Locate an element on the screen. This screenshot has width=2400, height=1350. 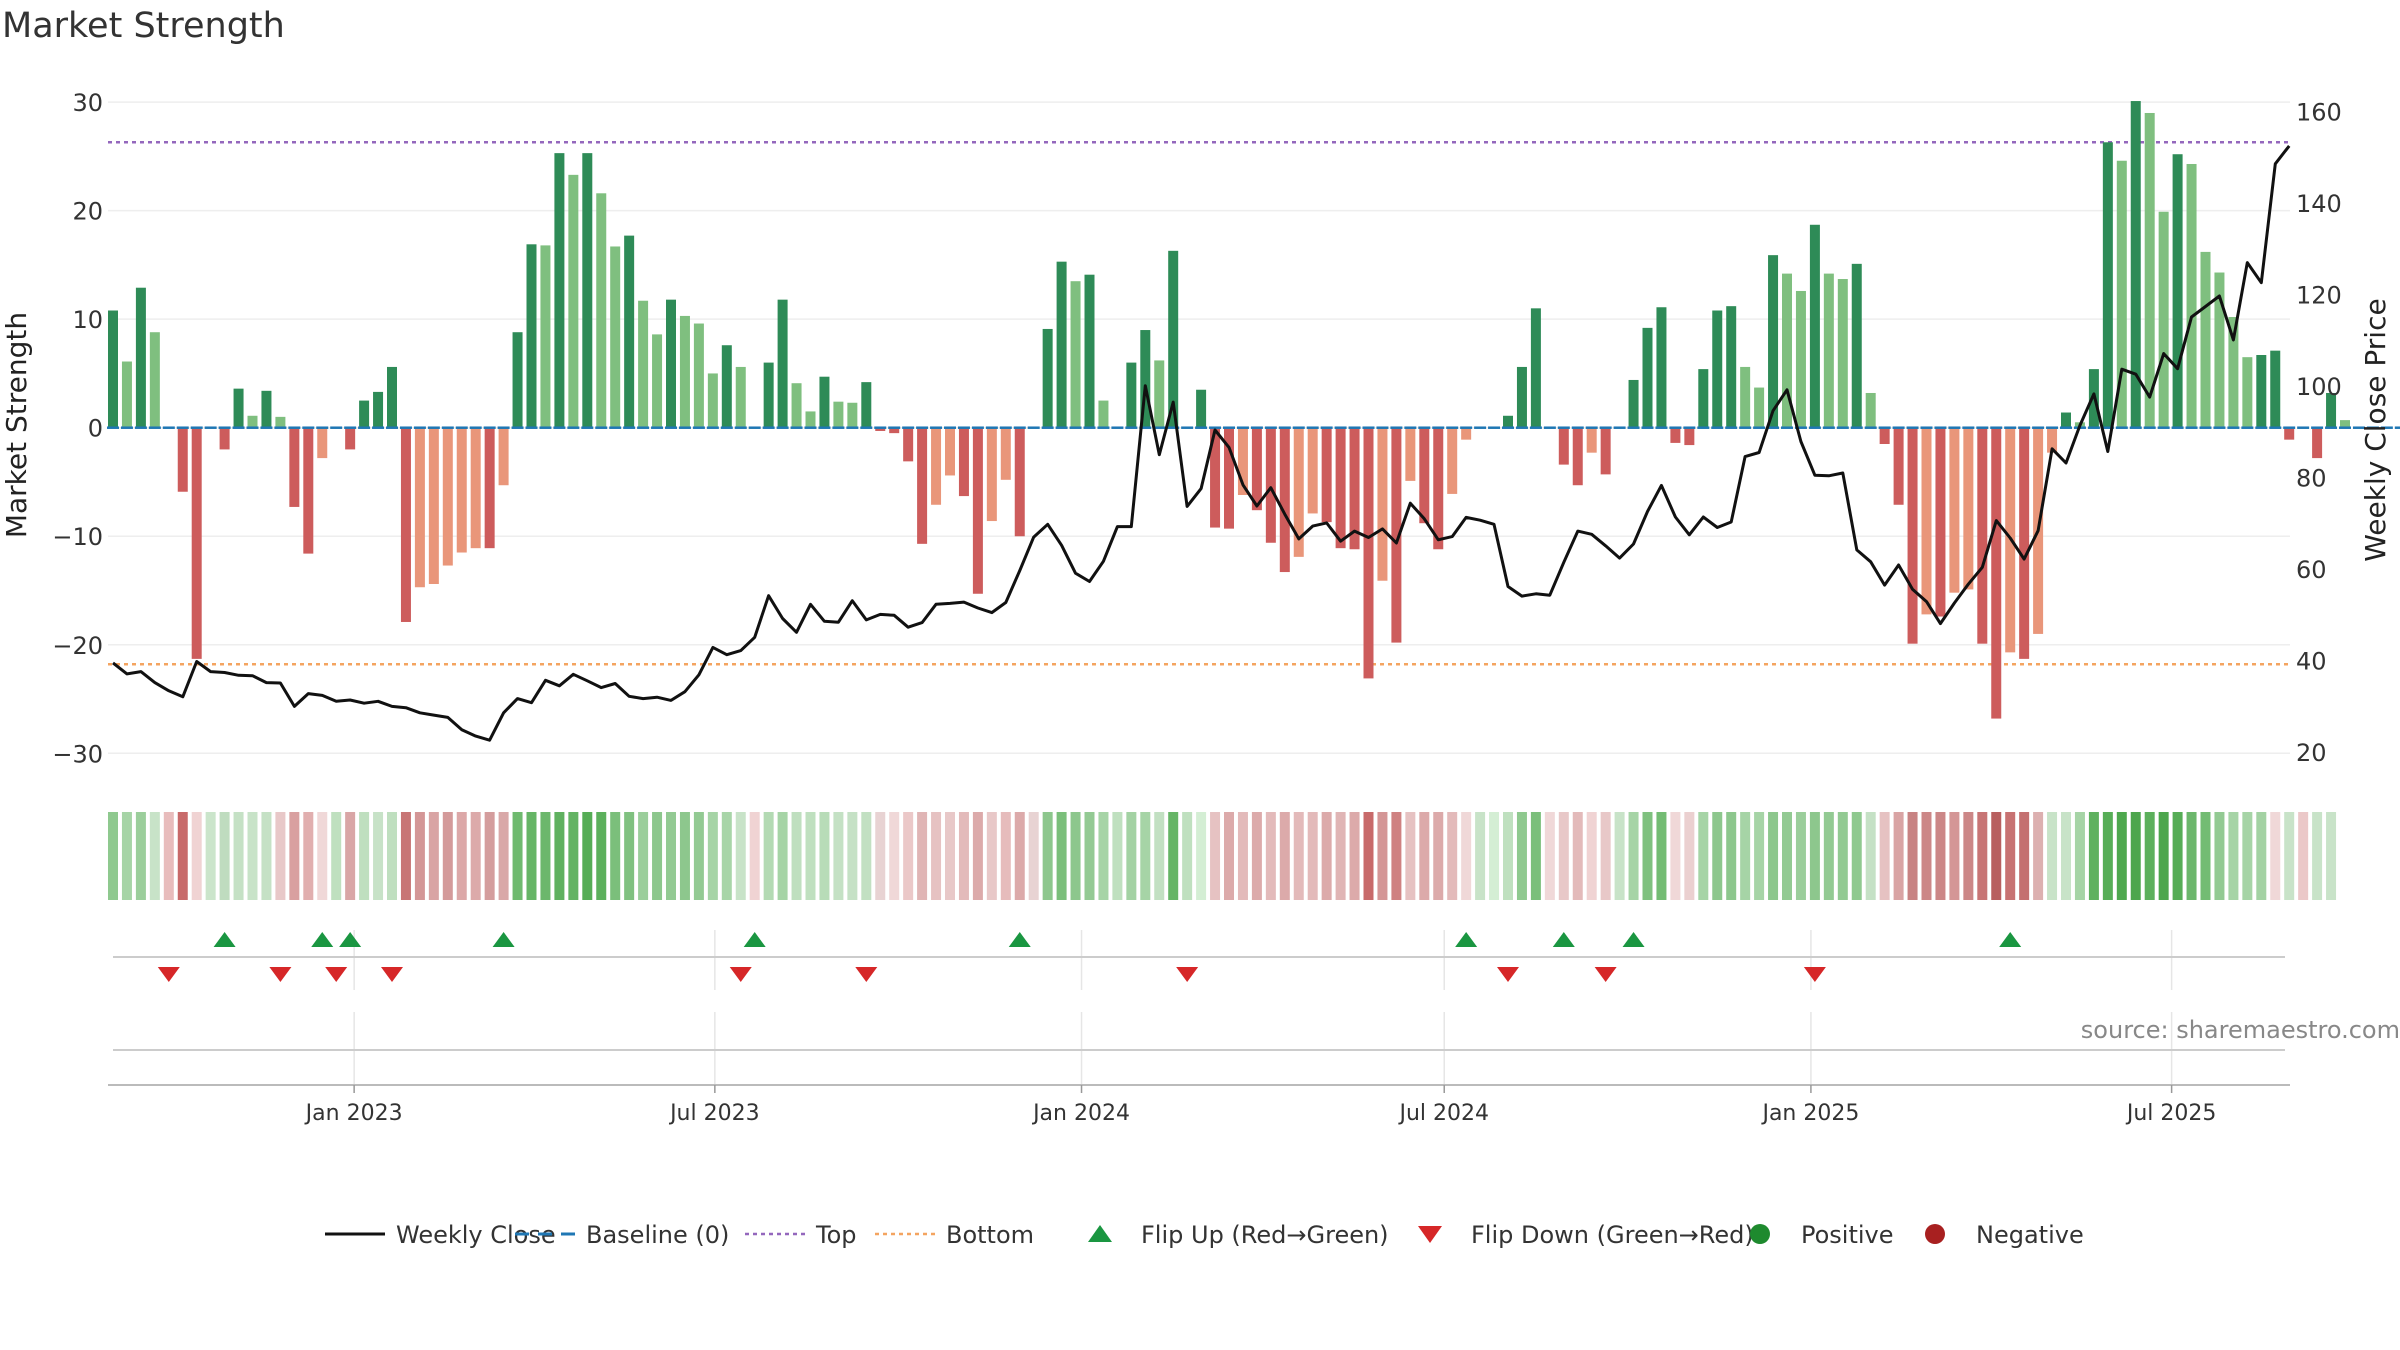
legend-item: Flip Down (Green→Red) is located at coordinates (1586, 1235).